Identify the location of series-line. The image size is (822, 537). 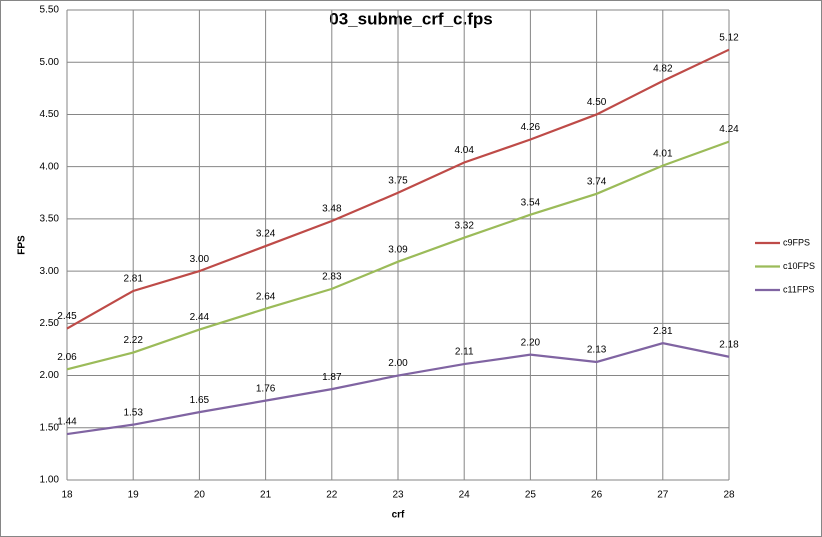
(398, 389).